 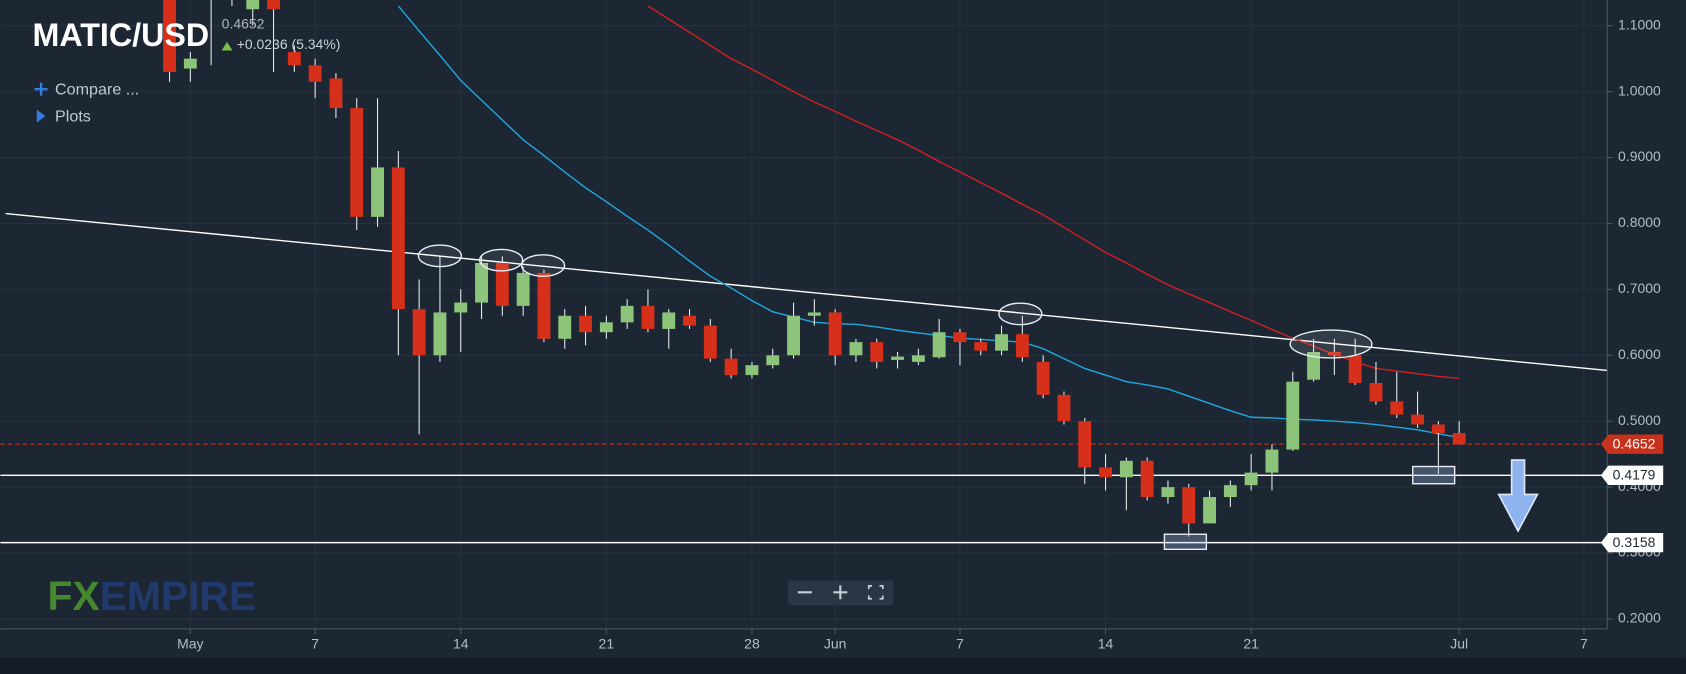 What do you see at coordinates (178, 596) in the screenshot?
I see `watermark-empire: EMPIRE` at bounding box center [178, 596].